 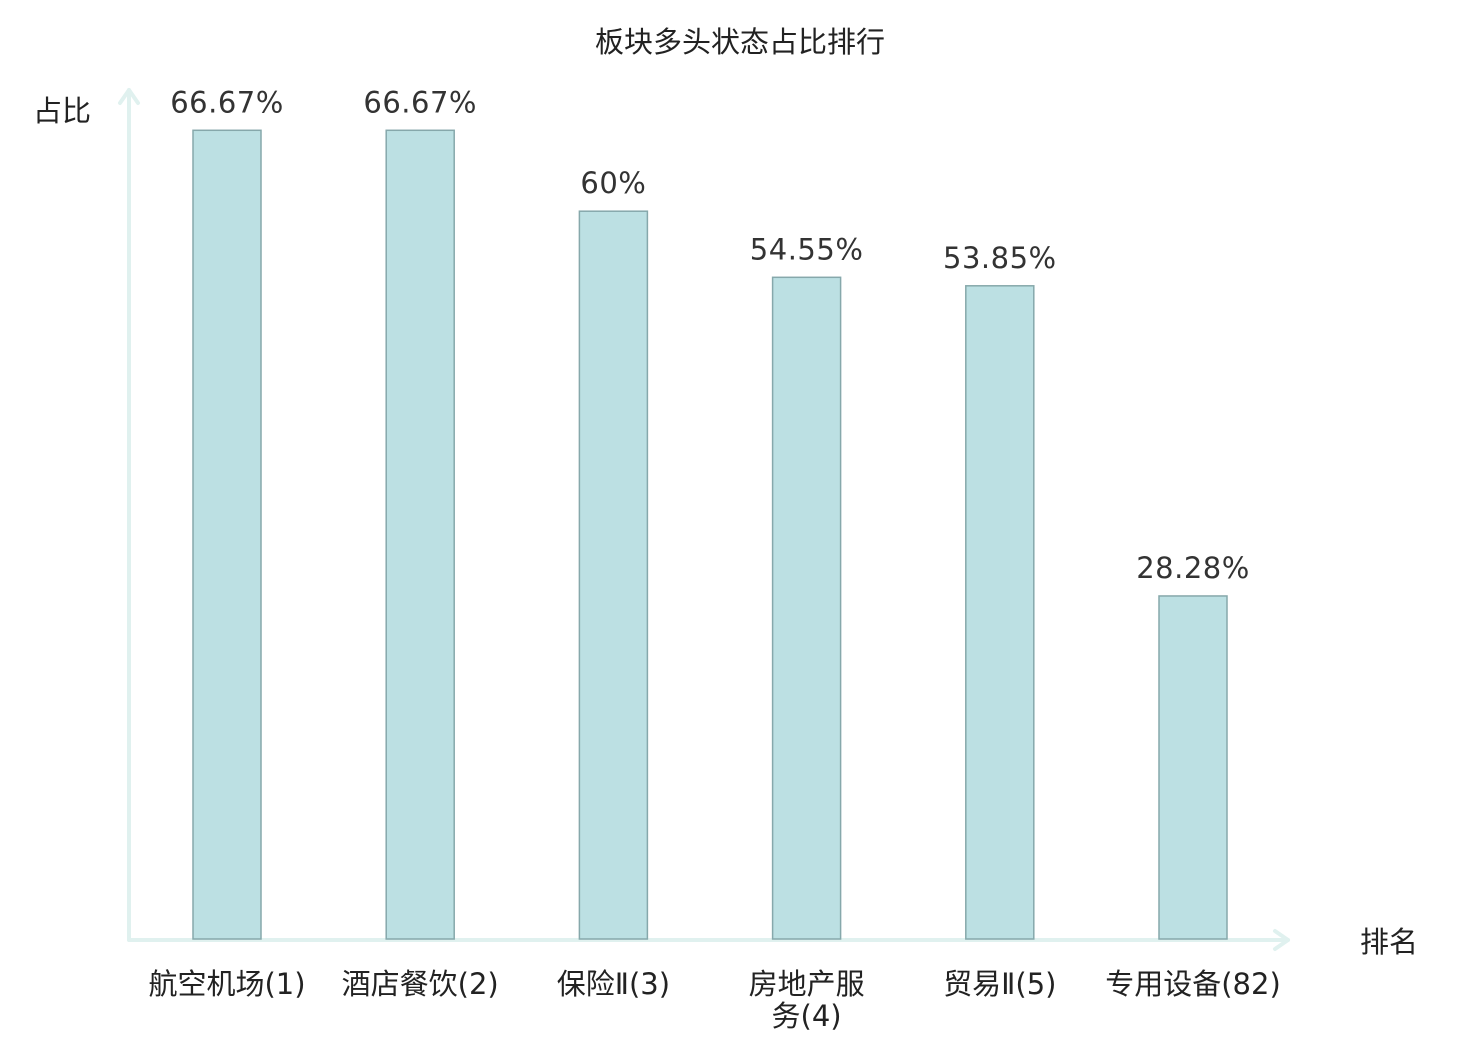 What do you see at coordinates (226, 984) in the screenshot?
I see `category-label-1: 航空机场(1)` at bounding box center [226, 984].